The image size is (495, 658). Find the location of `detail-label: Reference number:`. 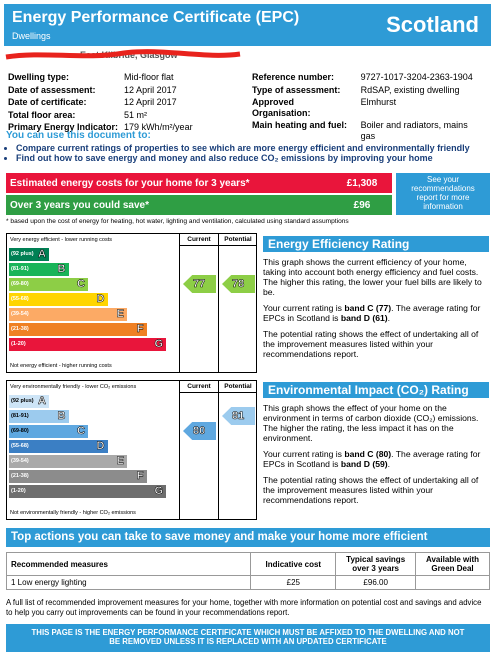

detail-label: Reference number: is located at coordinates (293, 77).